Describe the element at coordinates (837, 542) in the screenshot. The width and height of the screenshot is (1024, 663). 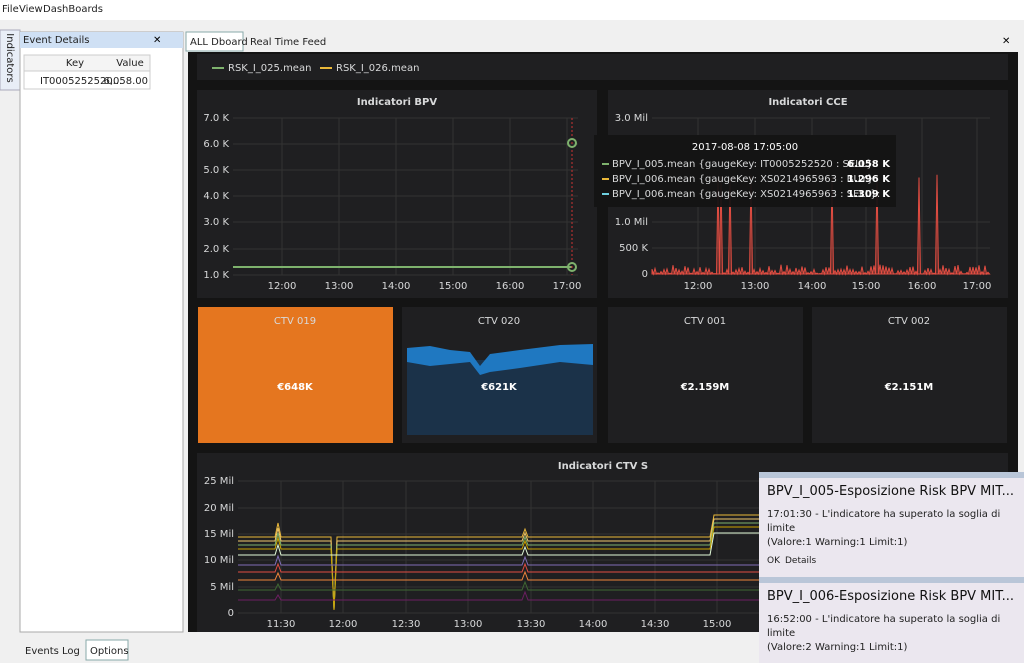
I see `notification-values: (Valore:1 Warning:1 Limit:1)` at that location.